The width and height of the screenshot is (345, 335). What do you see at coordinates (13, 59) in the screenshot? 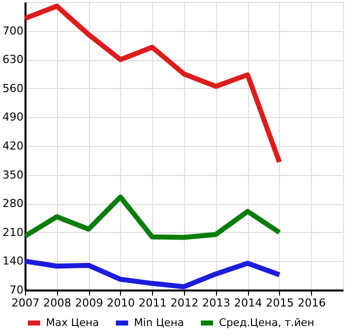
I see `y-tick-label: 630` at bounding box center [13, 59].